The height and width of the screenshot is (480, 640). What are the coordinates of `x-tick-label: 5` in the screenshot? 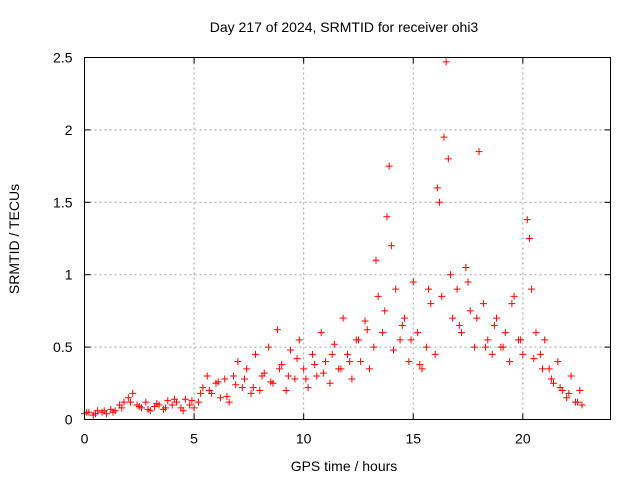 It's located at (194, 439).